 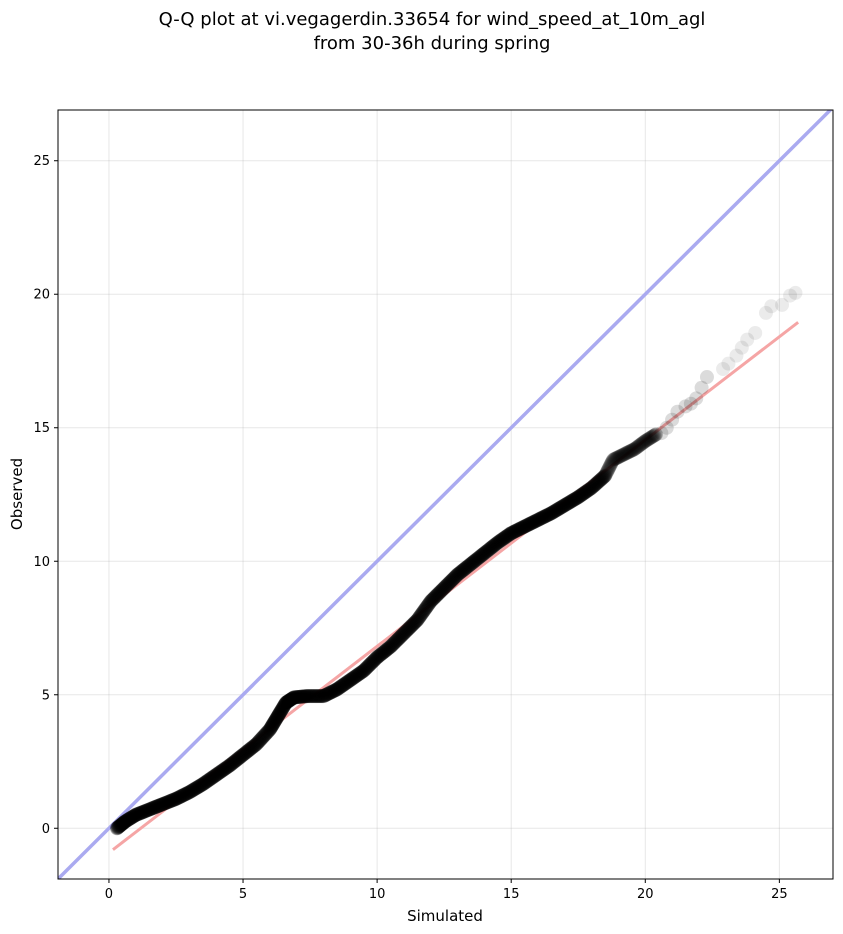 What do you see at coordinates (511, 894) in the screenshot?
I see `x-tick-label: 15` at bounding box center [511, 894].